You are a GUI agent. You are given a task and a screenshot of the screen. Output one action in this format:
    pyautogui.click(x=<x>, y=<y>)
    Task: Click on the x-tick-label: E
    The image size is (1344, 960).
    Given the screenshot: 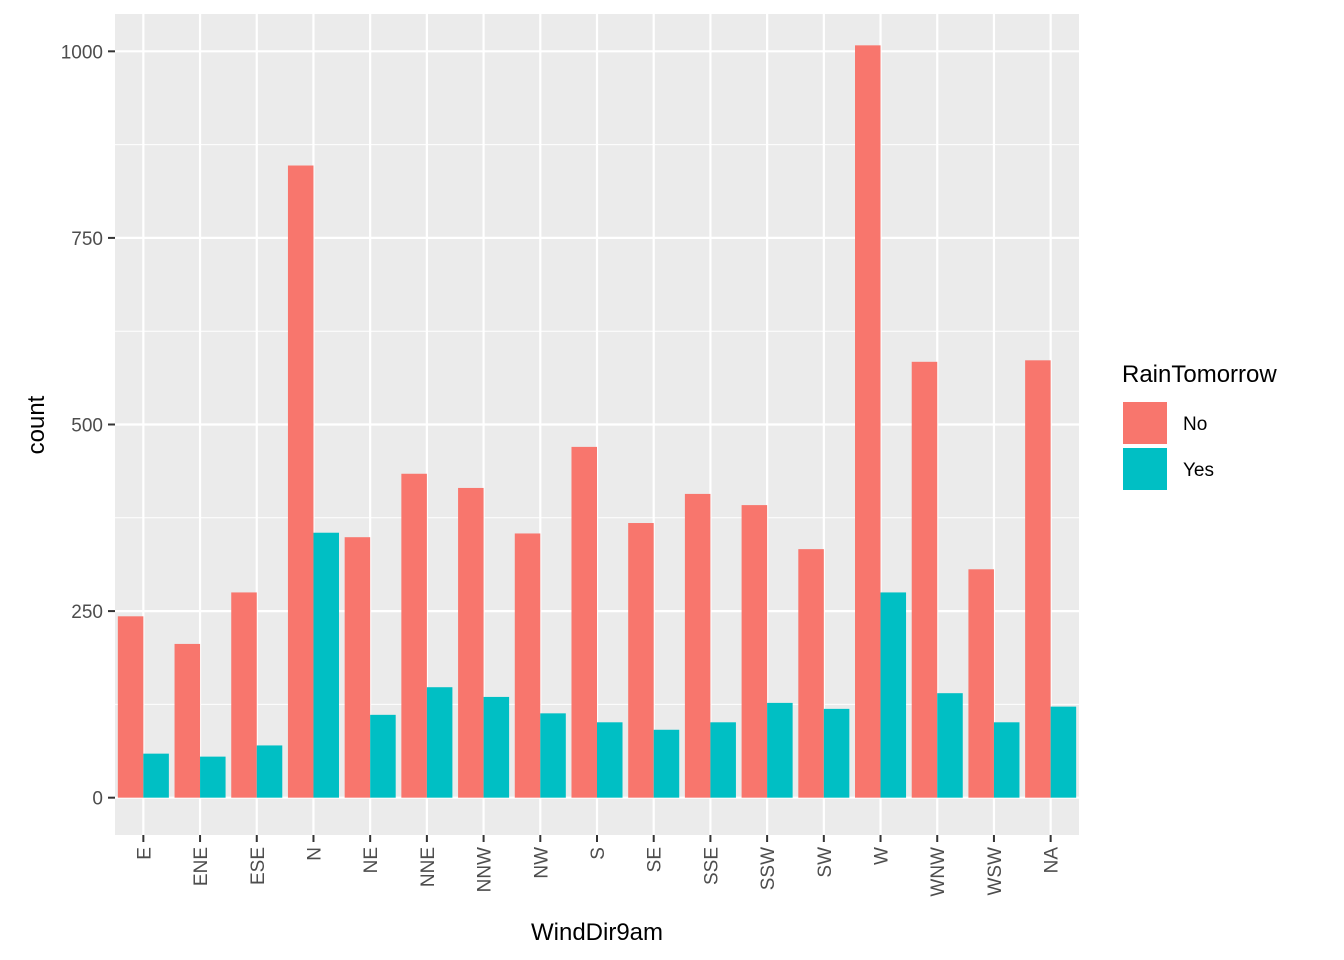 What is the action you would take?
    pyautogui.click(x=144, y=853)
    